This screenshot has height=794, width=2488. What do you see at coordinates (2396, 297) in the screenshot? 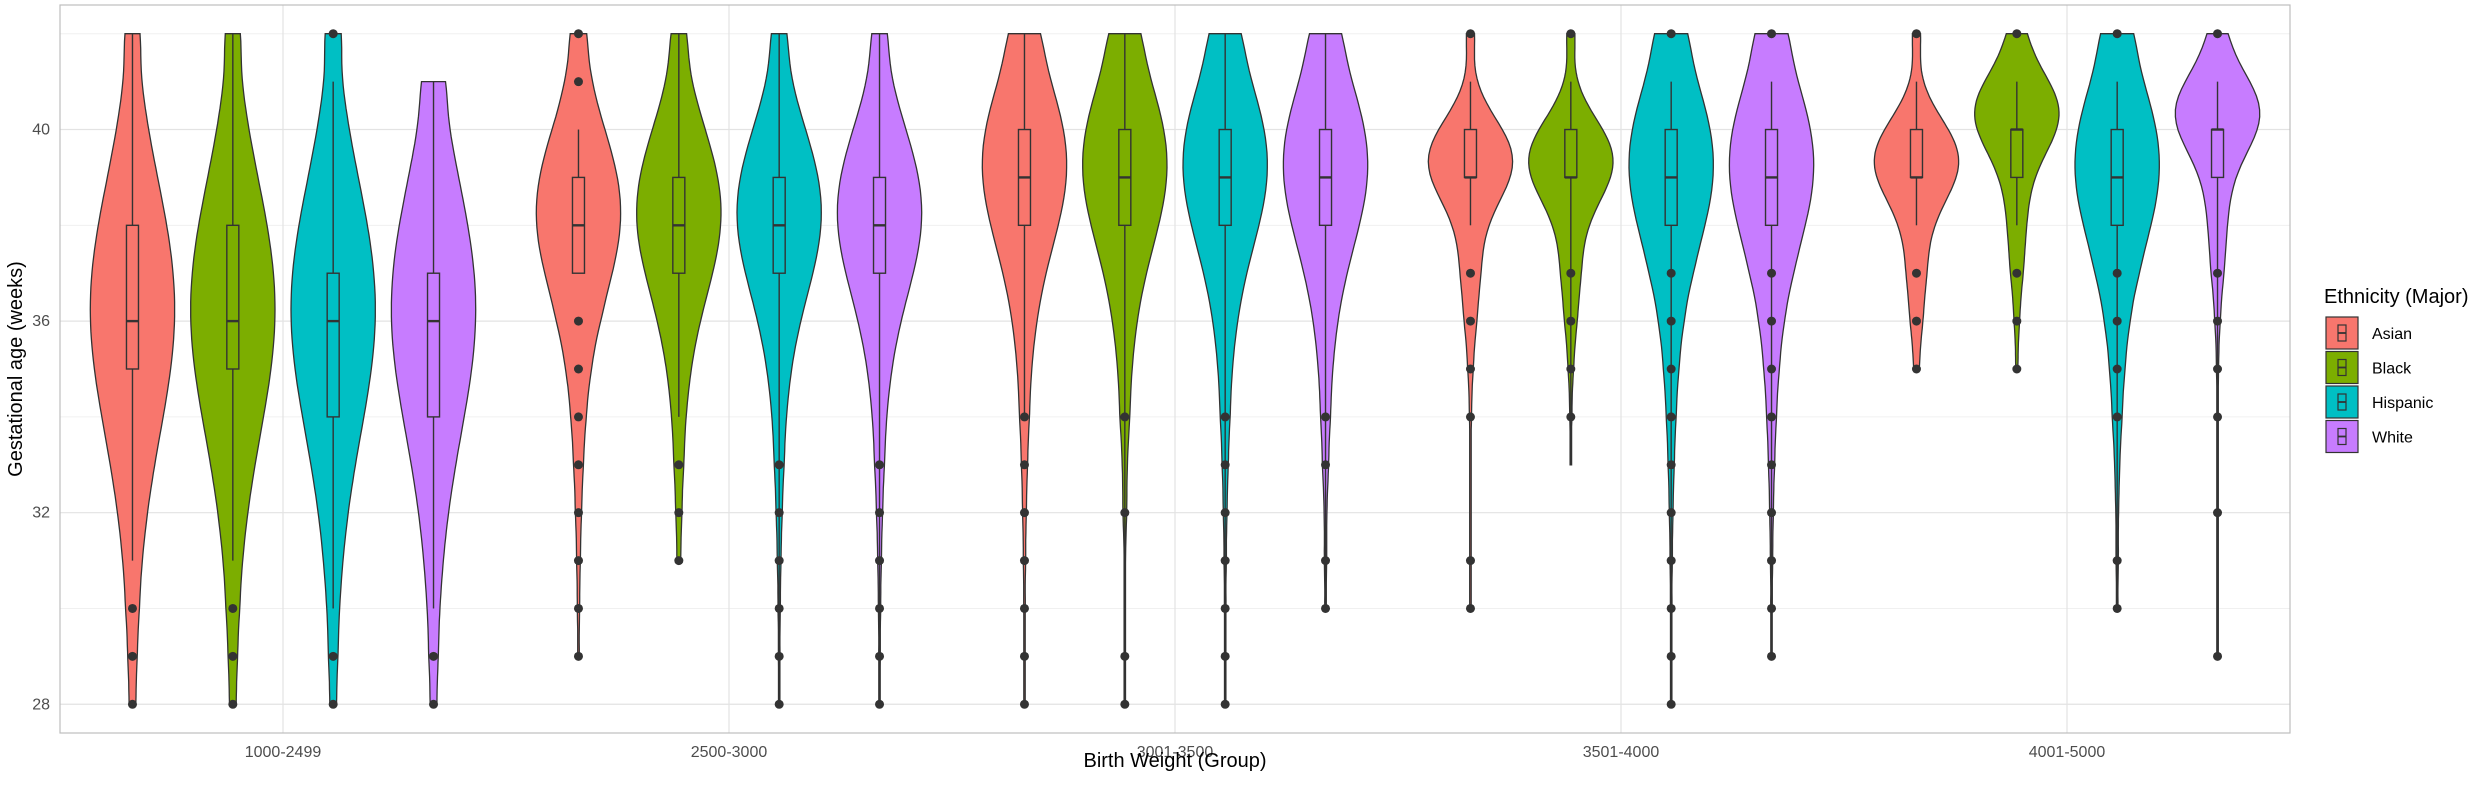
I see `legend-title: Ethnicity (Major)` at bounding box center [2396, 297].